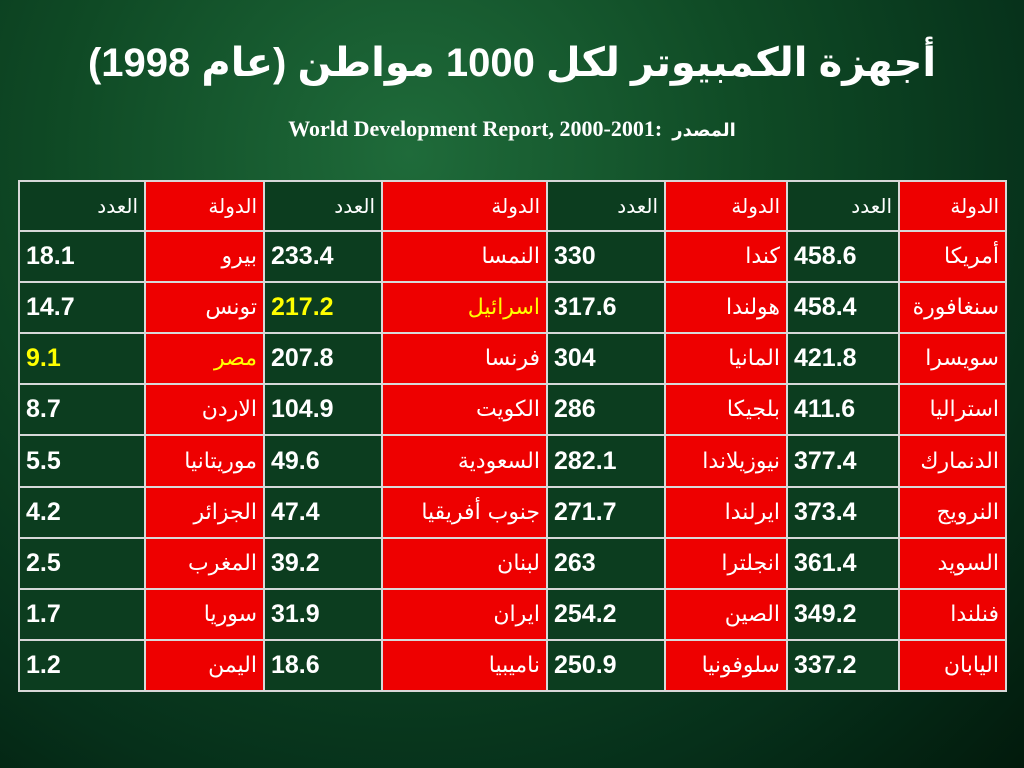 The image size is (1024, 768). I want to click on country-cell: جنوب أفريقيا, so click(464, 512).